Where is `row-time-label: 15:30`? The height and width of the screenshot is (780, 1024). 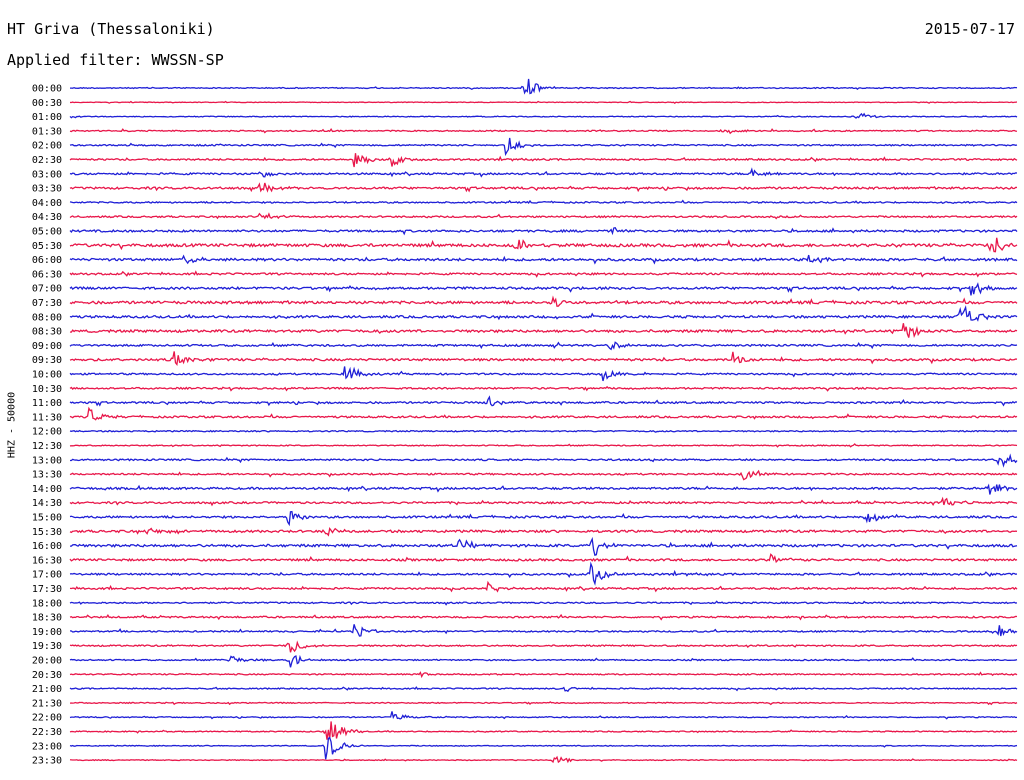 row-time-label: 15:30 is located at coordinates (47, 532).